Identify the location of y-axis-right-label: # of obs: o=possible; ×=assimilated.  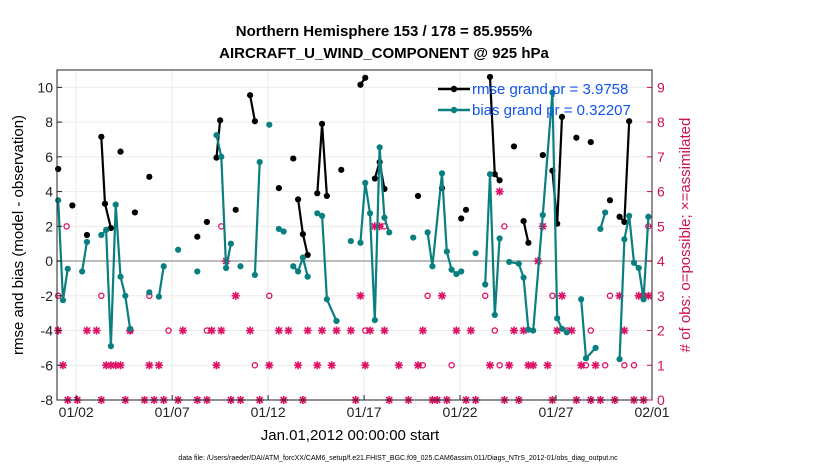
(685, 235).